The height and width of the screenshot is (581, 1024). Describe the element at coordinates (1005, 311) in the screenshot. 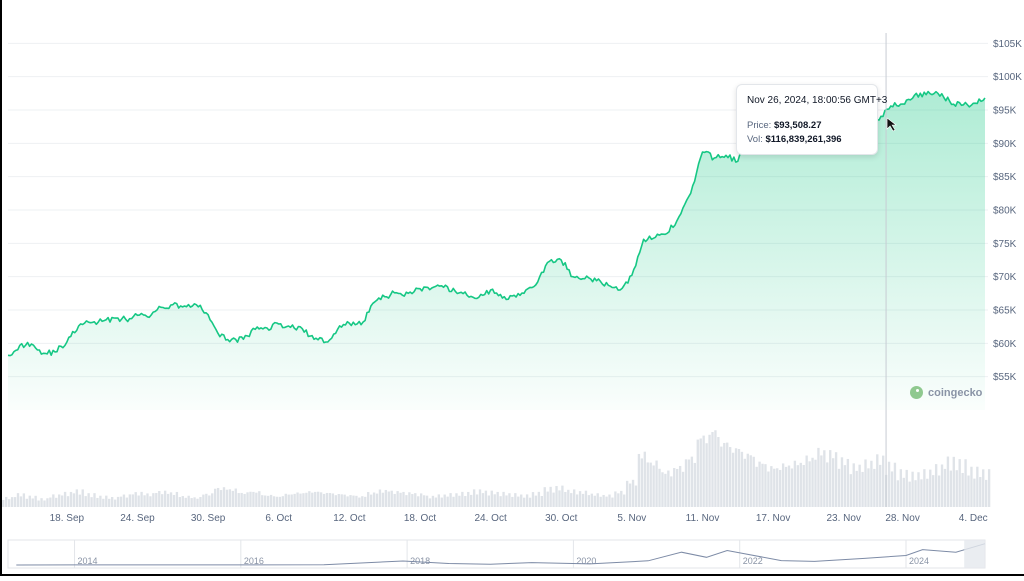

I see `y-tick-label: $65K` at that location.